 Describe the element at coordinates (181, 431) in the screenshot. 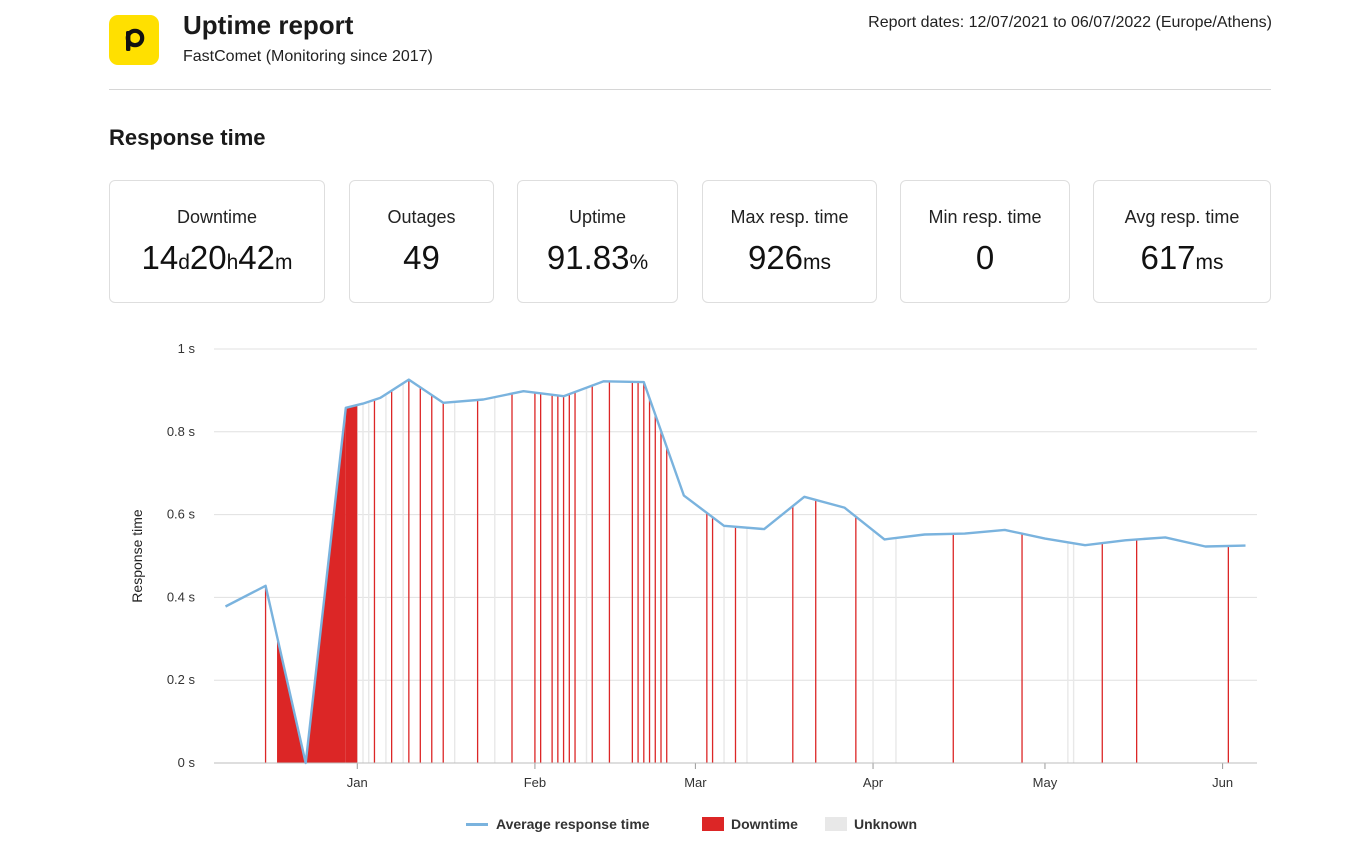

I see `y-tick-label: 0.8 s` at that location.